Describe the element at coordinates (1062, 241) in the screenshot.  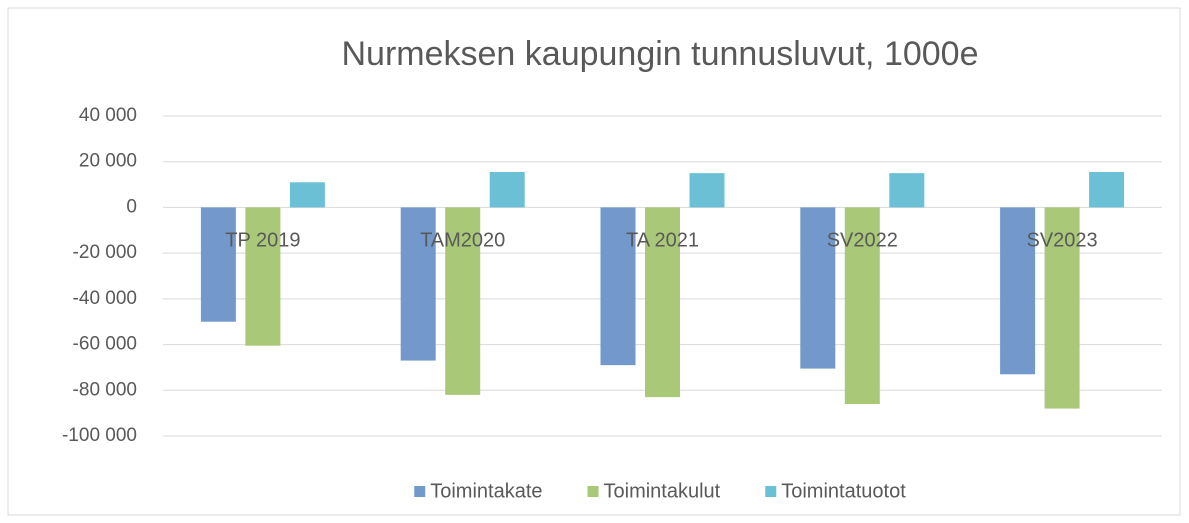
I see `x-tick-label: SV2023` at that location.